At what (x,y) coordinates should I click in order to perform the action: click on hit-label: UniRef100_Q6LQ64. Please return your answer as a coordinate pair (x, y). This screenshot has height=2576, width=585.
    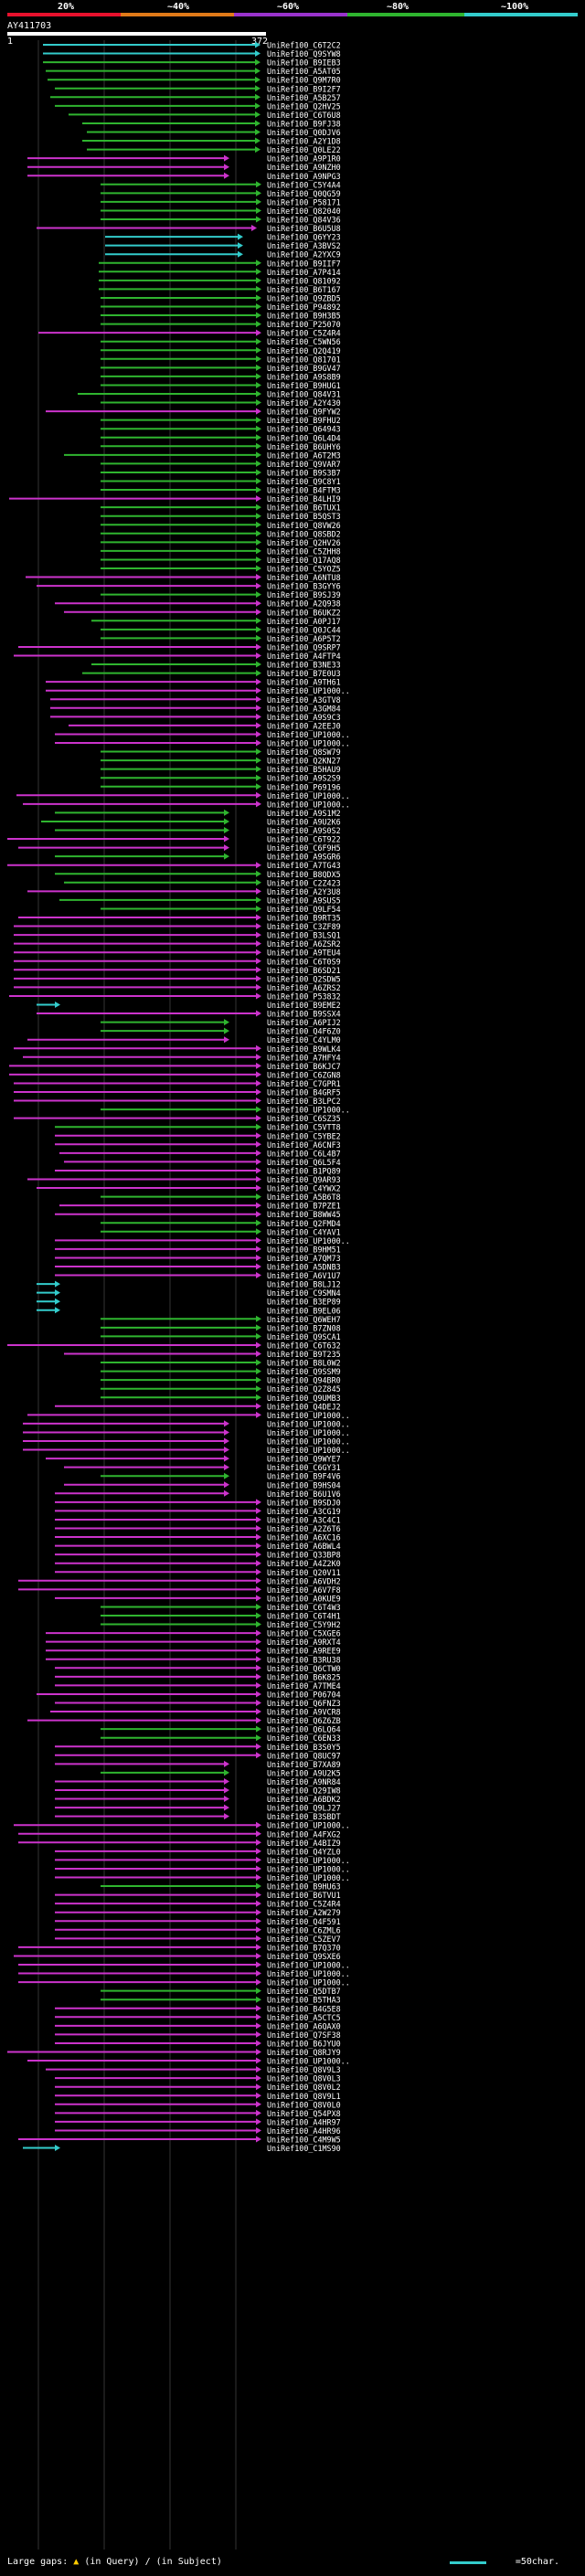
    Looking at the image, I should click on (304, 1729).